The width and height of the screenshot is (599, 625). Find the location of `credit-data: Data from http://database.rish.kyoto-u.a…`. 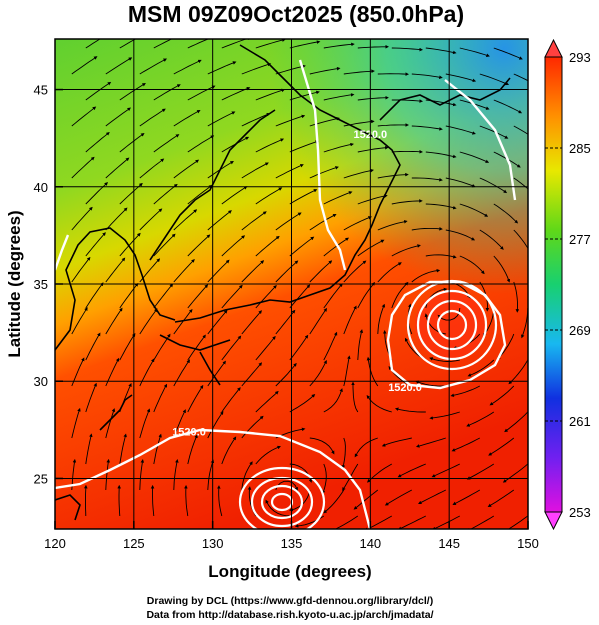

credit-data: Data from http://database.rish.kyoto-u.a… is located at coordinates (289, 615).